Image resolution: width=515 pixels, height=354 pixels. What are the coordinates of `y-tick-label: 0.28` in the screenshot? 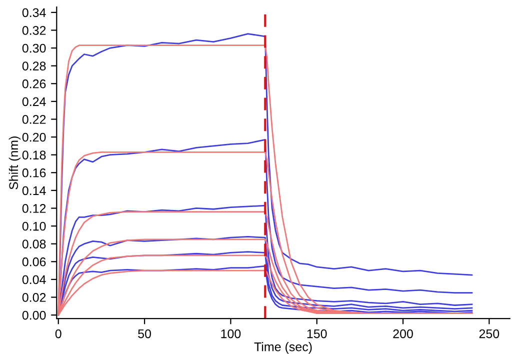 It's located at (34, 66).